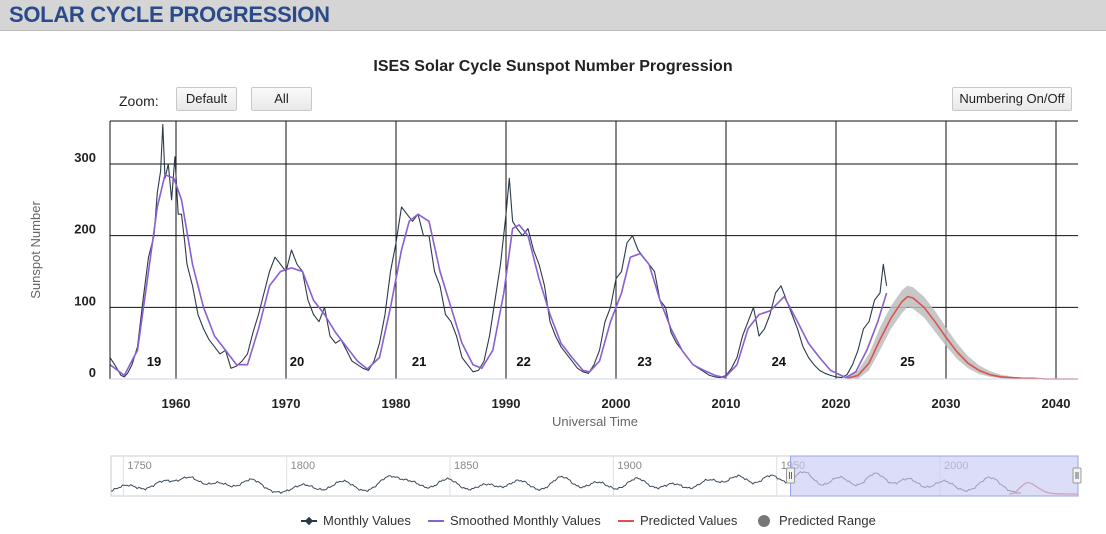  Describe the element at coordinates (154, 361) in the screenshot. I see `cycle-label: 19` at that location.